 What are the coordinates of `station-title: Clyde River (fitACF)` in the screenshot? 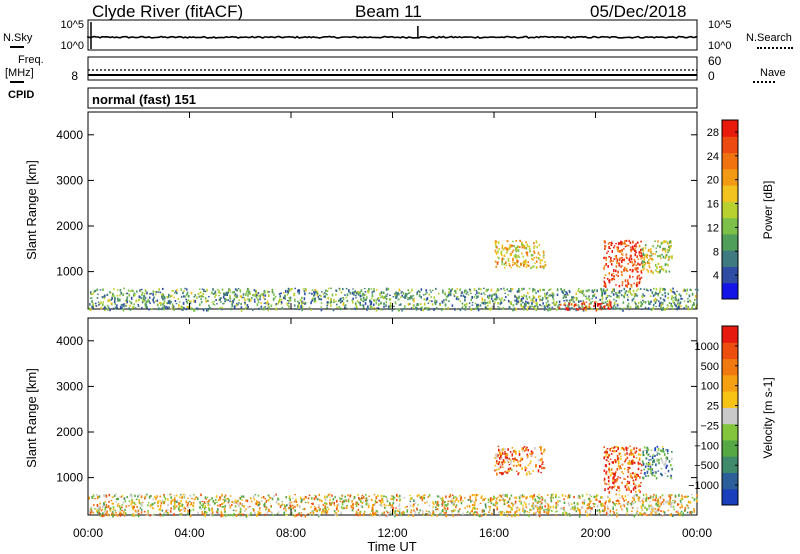 It's located at (168, 11).